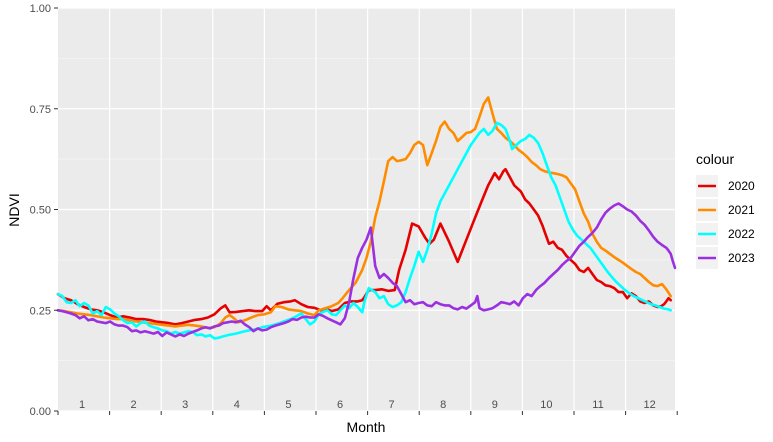  Describe the element at coordinates (82, 405) in the screenshot. I see `month-label: 1` at that location.